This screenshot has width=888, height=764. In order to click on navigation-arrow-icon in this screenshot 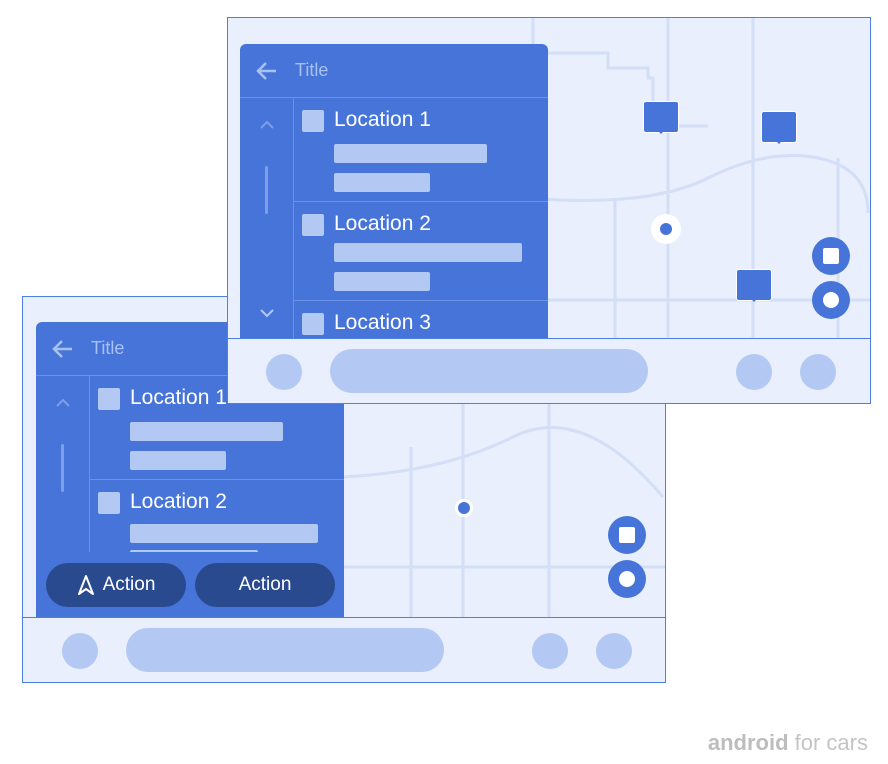, I will do `click(85, 585)`.